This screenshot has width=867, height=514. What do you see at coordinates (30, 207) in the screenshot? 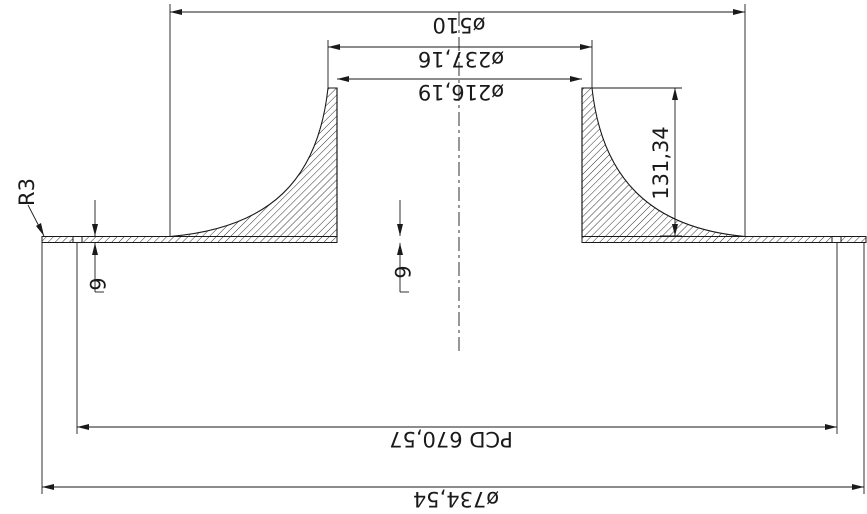
I see `dimension-edge-radius: R3` at bounding box center [30, 207].